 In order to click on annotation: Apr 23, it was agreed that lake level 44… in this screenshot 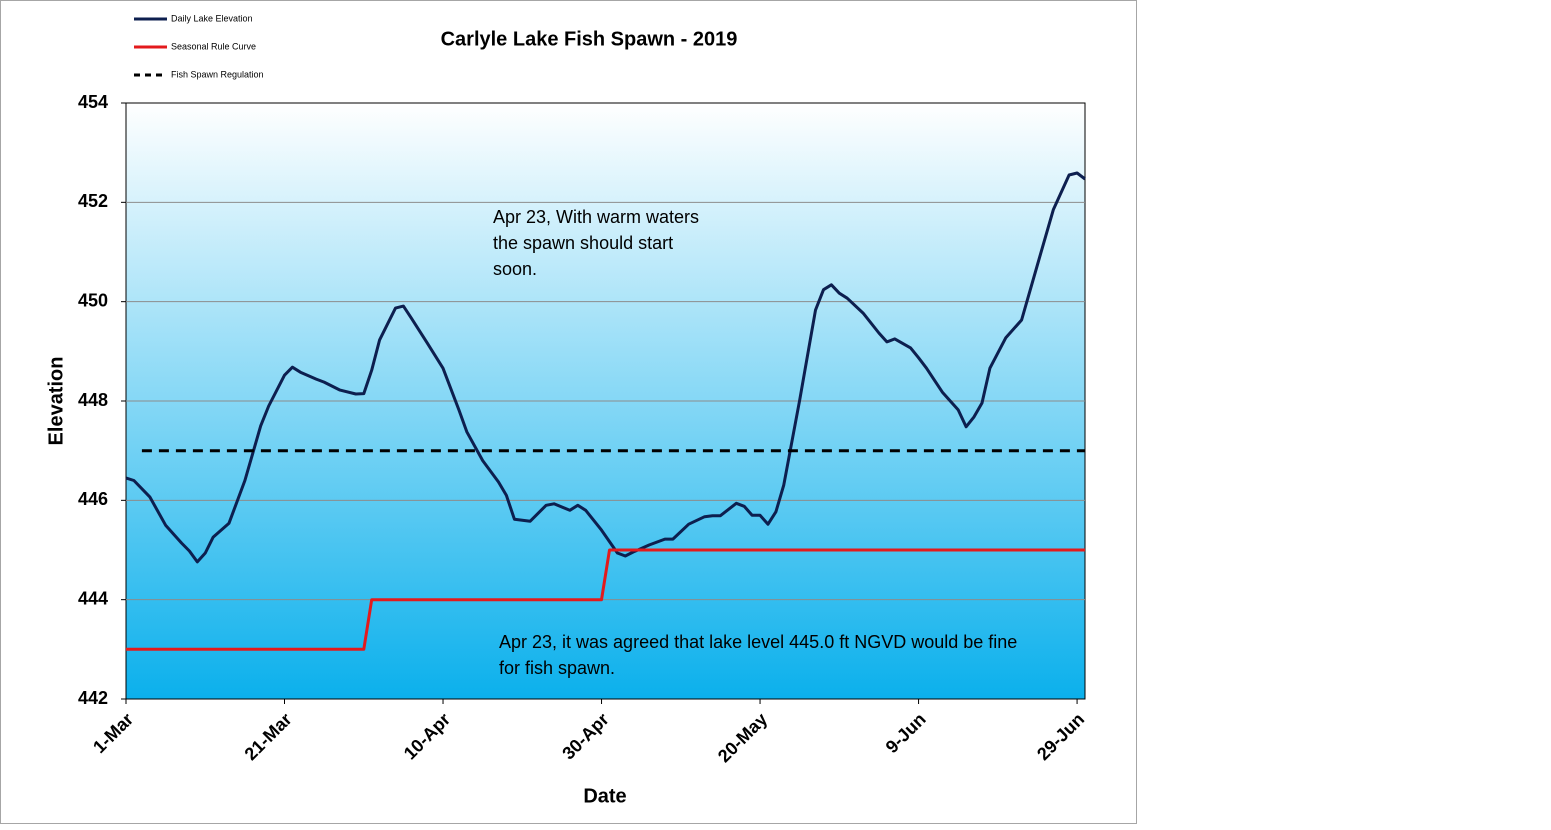, I will do `click(758, 655)`.